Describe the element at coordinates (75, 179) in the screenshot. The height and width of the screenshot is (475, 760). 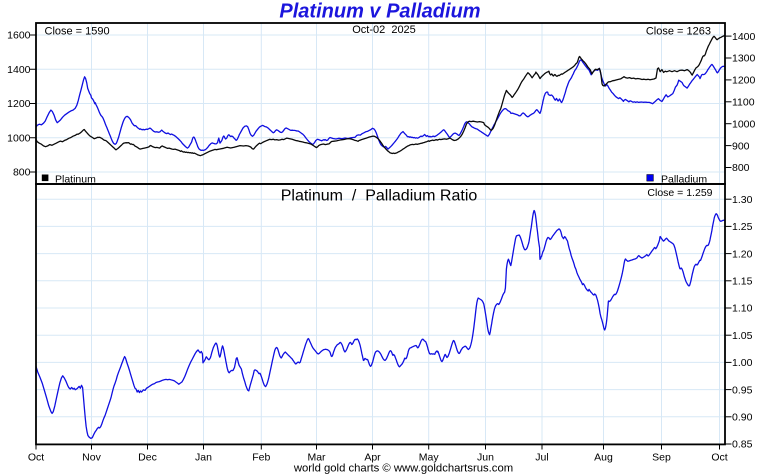
I see `svg-text: Platinum` at that location.